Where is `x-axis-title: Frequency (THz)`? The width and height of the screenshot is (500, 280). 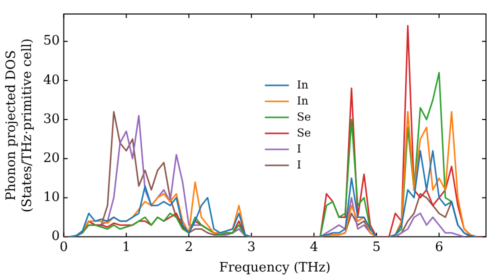 x-axis-title: Frequency (THz) is located at coordinates (275, 268).